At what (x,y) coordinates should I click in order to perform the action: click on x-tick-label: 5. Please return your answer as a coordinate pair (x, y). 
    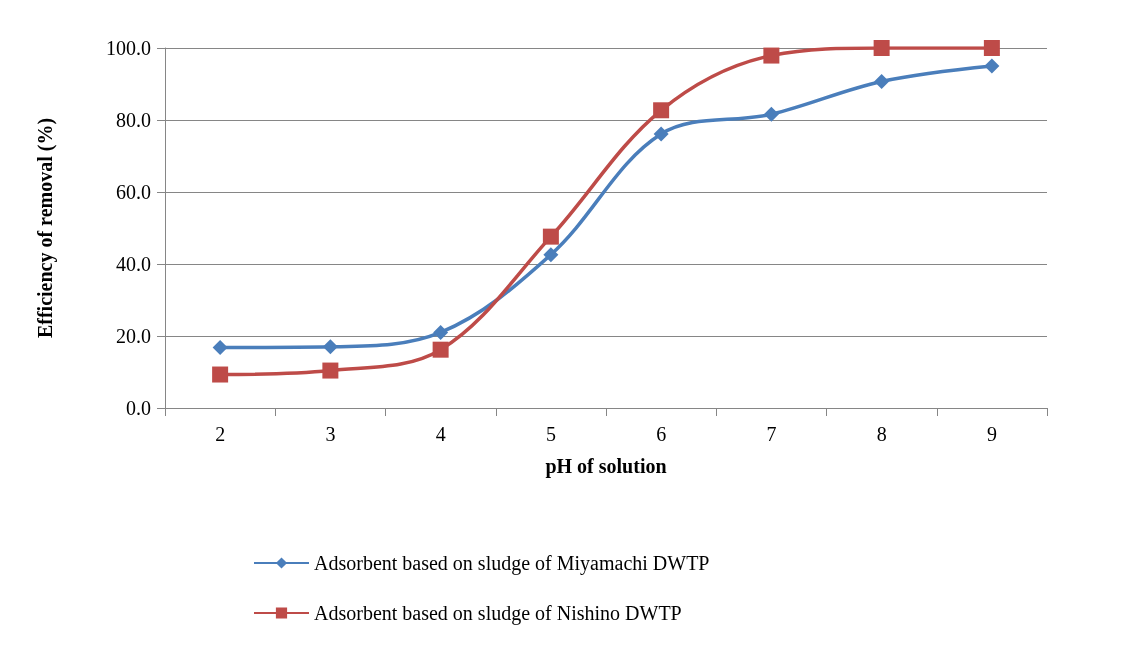
    Looking at the image, I should click on (550, 434).